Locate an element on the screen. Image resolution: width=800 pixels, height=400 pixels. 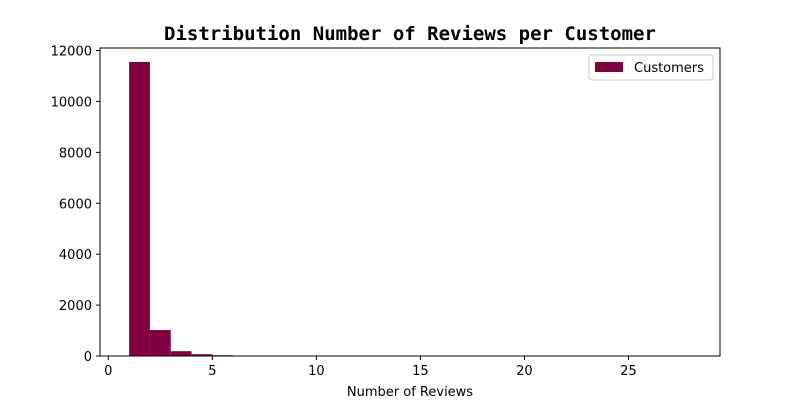
legend-swatch is located at coordinates (609, 67).